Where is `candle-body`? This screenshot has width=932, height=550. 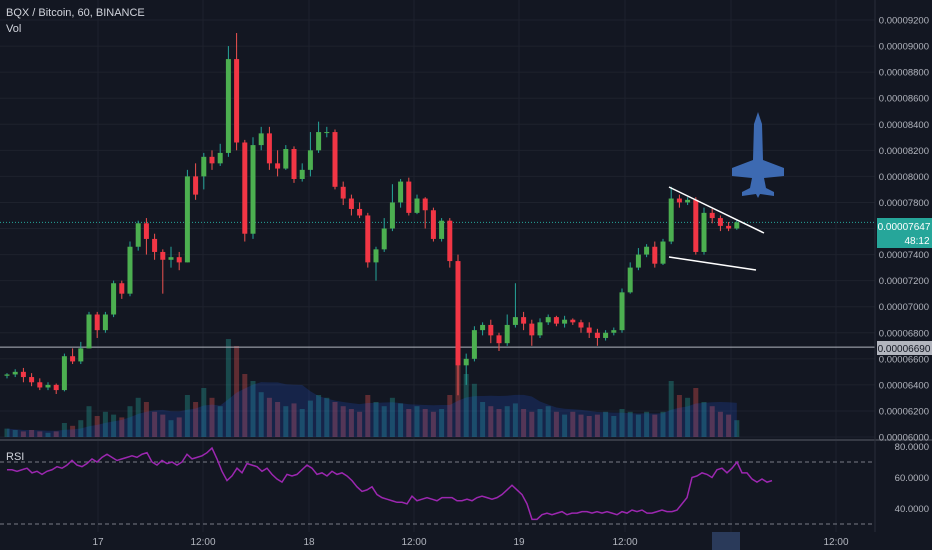
candle-body is located at coordinates (712, 215).